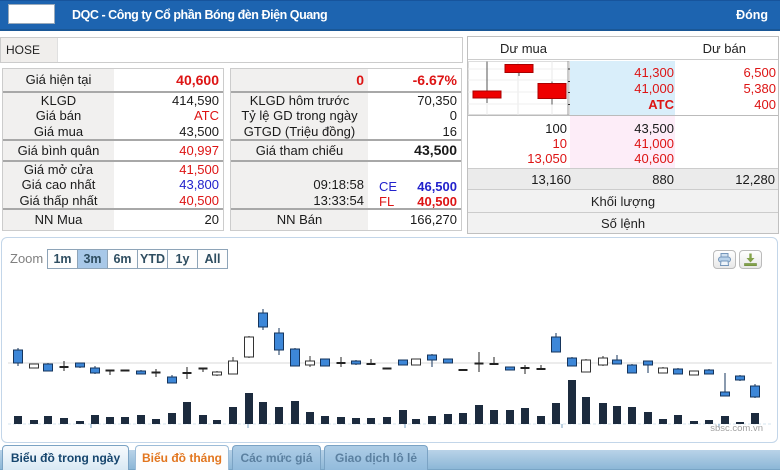 This screenshot has height=472, width=780. What do you see at coordinates (736, 428) in the screenshot?
I see `svg-text: sbsc.com.vn` at bounding box center [736, 428].